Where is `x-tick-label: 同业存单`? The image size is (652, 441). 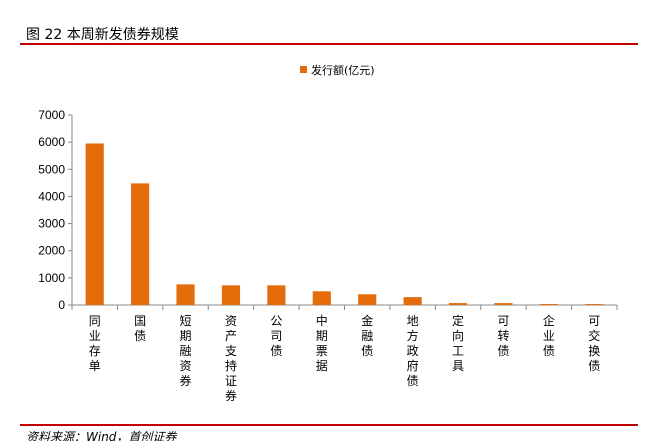
x-tick-label: 同业存单 is located at coordinates (95, 343).